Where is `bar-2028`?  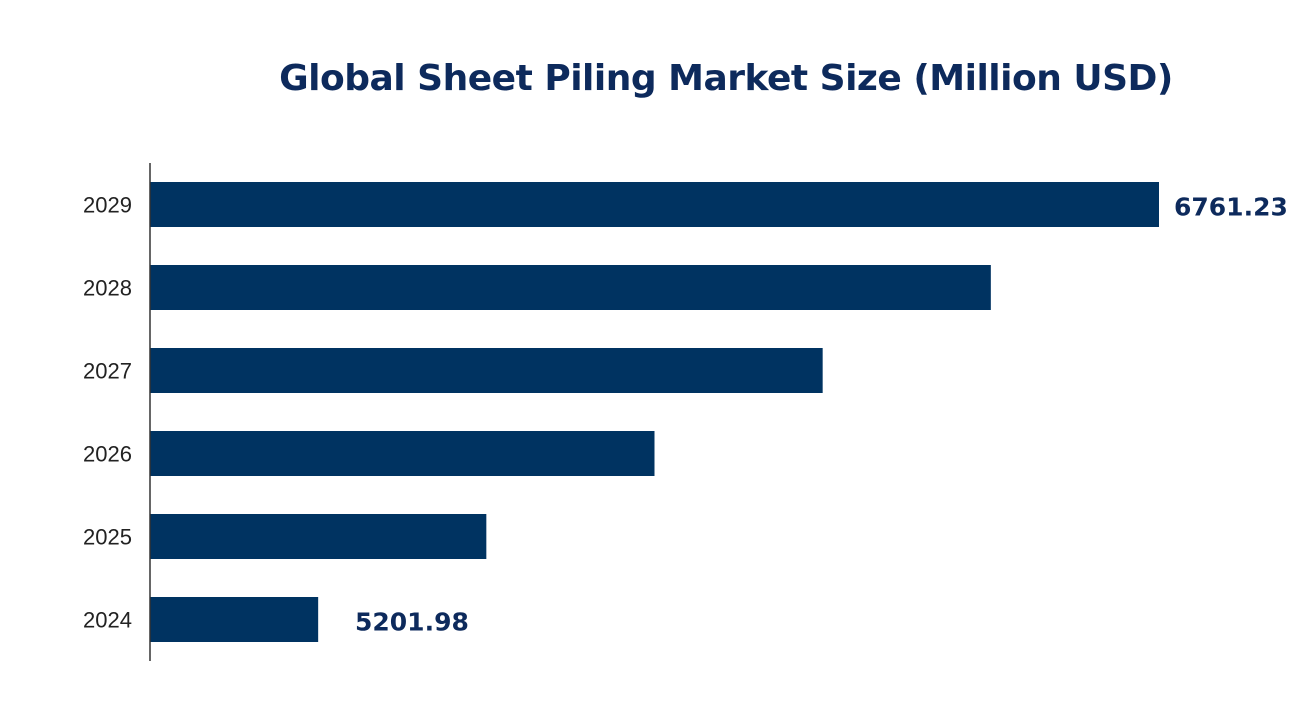 bar-2028 is located at coordinates (570, 287).